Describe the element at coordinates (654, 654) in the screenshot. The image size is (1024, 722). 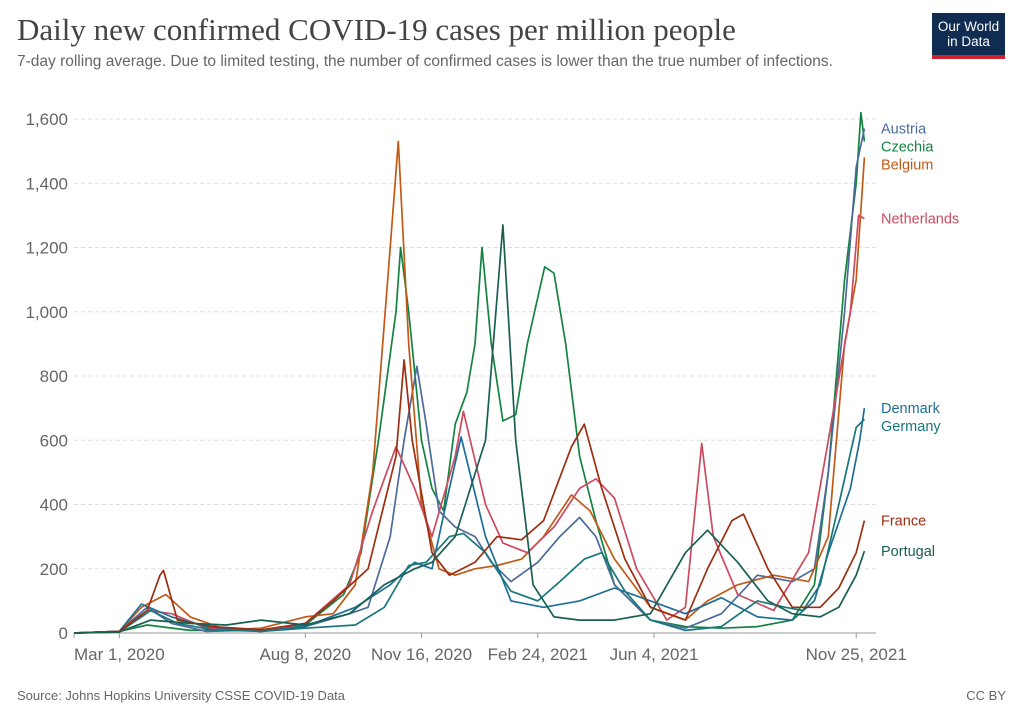
I see `x-tick-label: Jun 4, 2021` at that location.